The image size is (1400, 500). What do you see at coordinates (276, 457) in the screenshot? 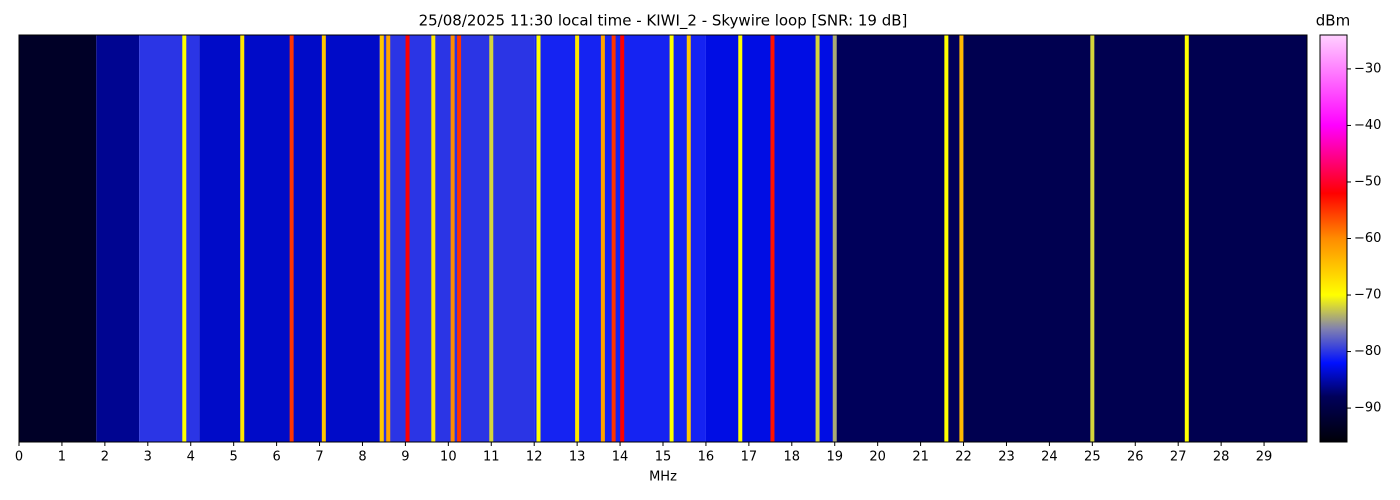
I see `x-tick-label: 6` at bounding box center [276, 457].